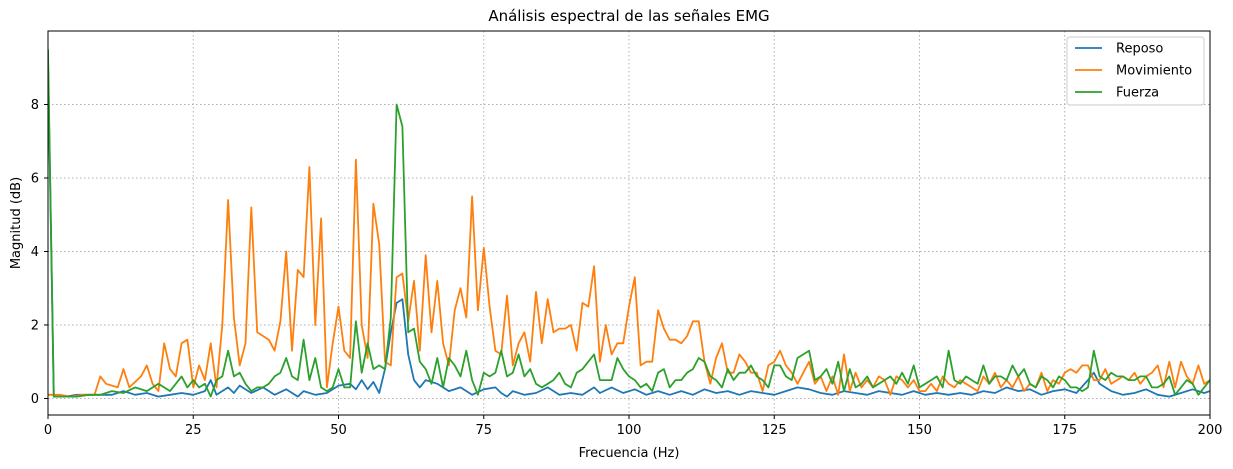 The image size is (1233, 469). What do you see at coordinates (193, 430) in the screenshot?
I see `x-tick-label: 25` at bounding box center [193, 430].